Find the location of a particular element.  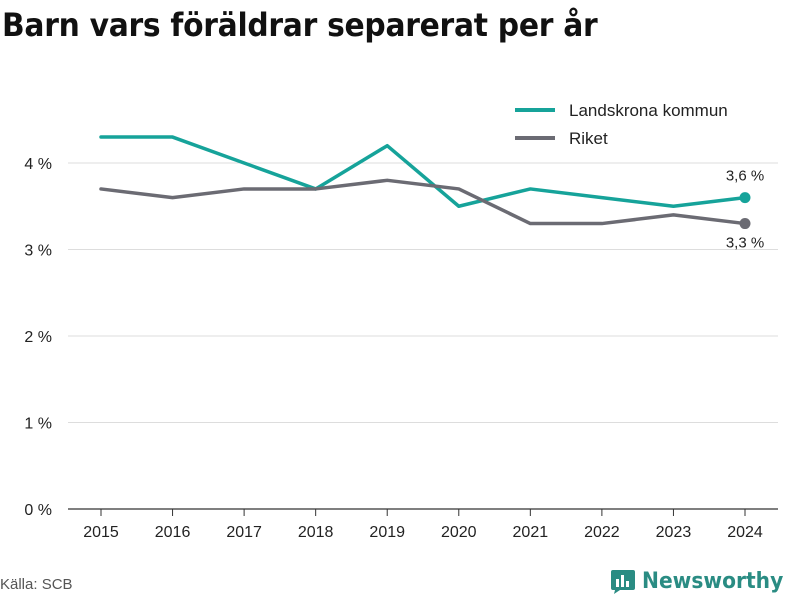

x-axis: 2015 2016 2017 2018 2019 2020 2021 2022 2023 2024 is located at coordinates (423, 525).